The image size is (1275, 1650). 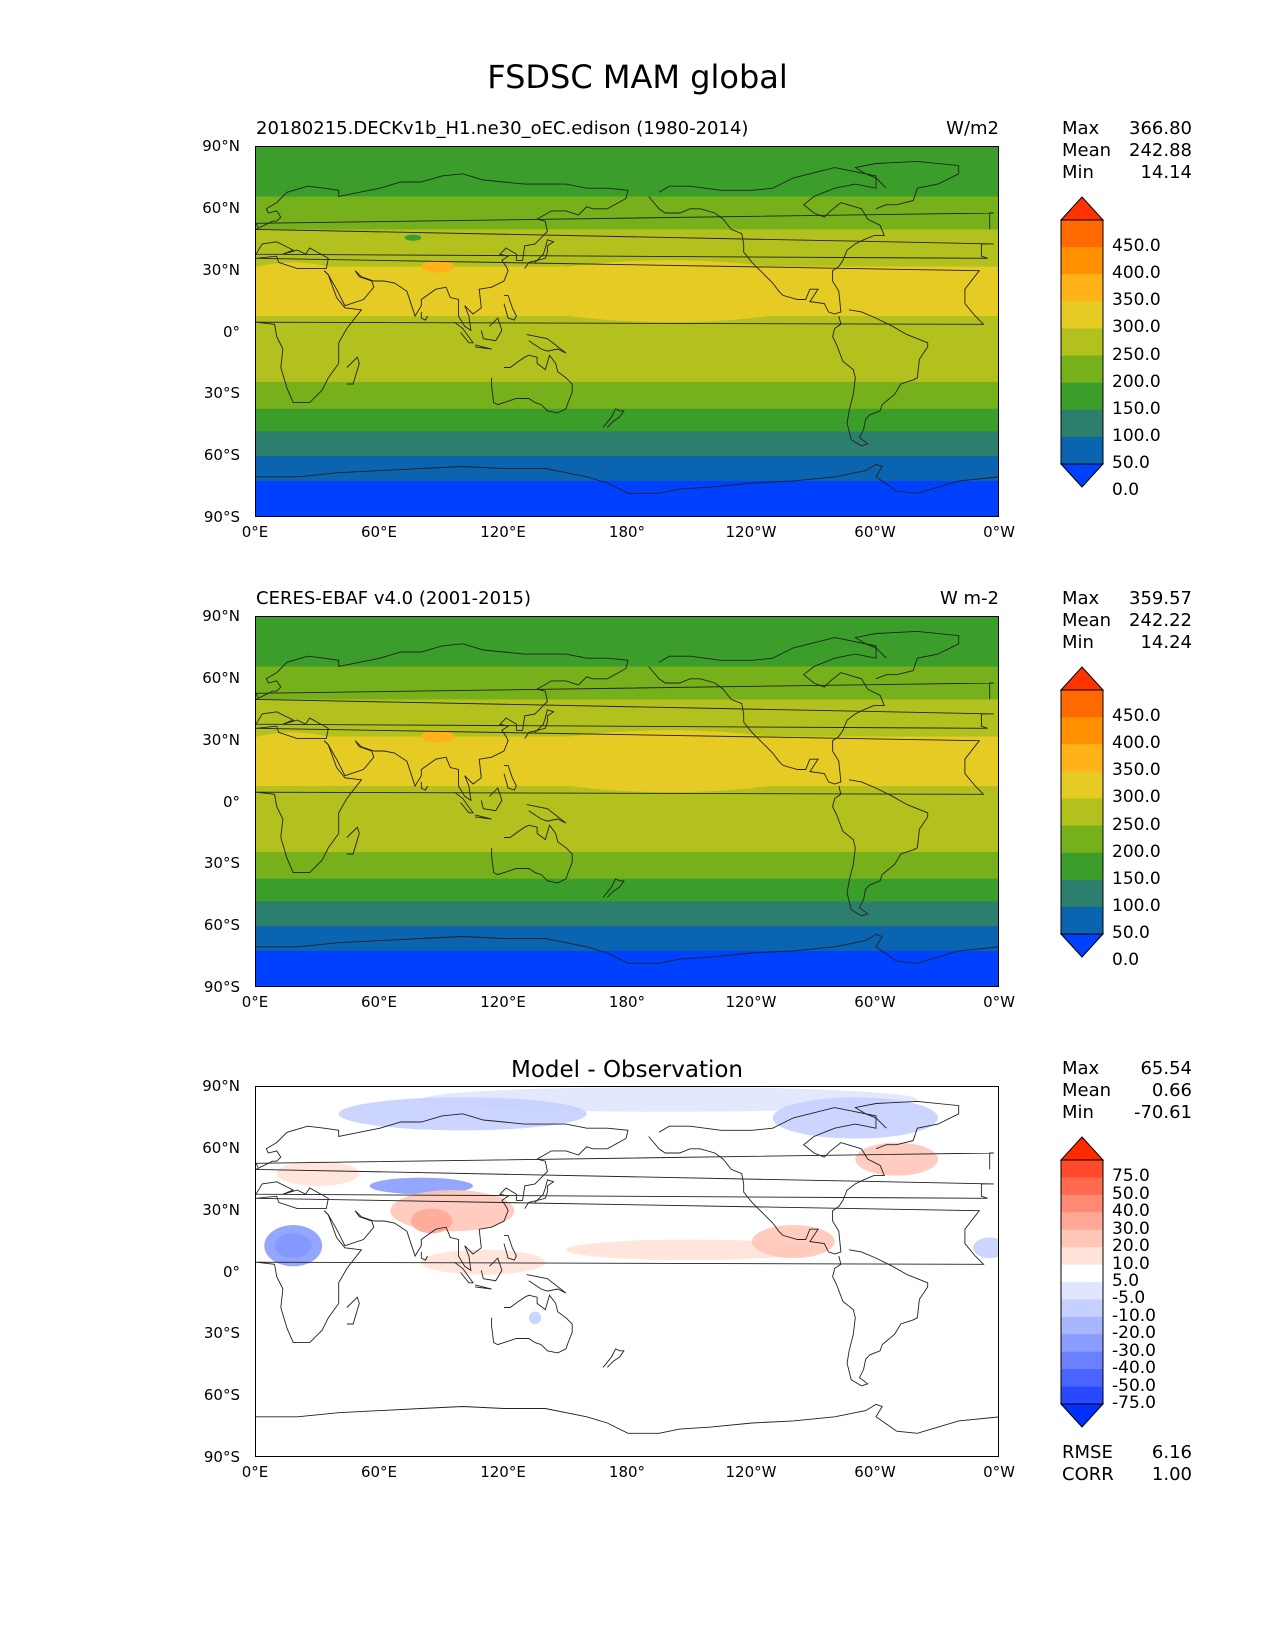 What do you see at coordinates (1134, 1315) in the screenshot?
I see `colorbar-tick-label: -10.0` at bounding box center [1134, 1315].